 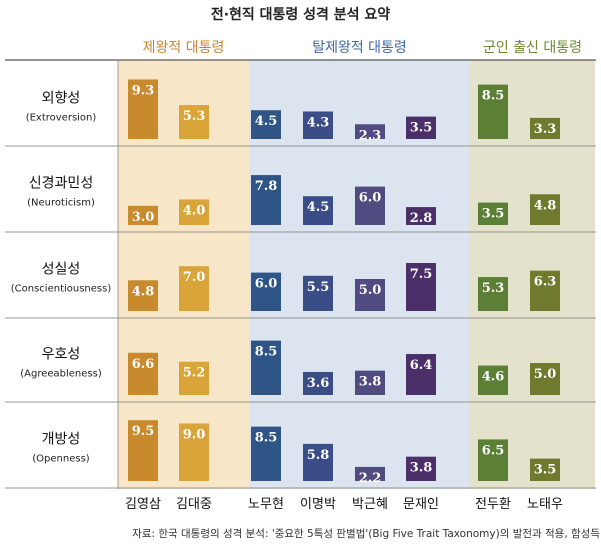 I want to click on row-sublabel: (Extroversion), so click(x=61, y=118).